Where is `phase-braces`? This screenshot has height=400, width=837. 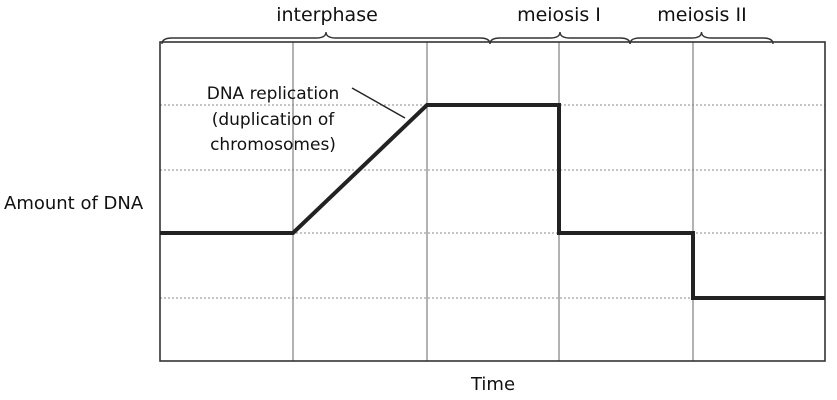 phase-braces is located at coordinates (467, 38).